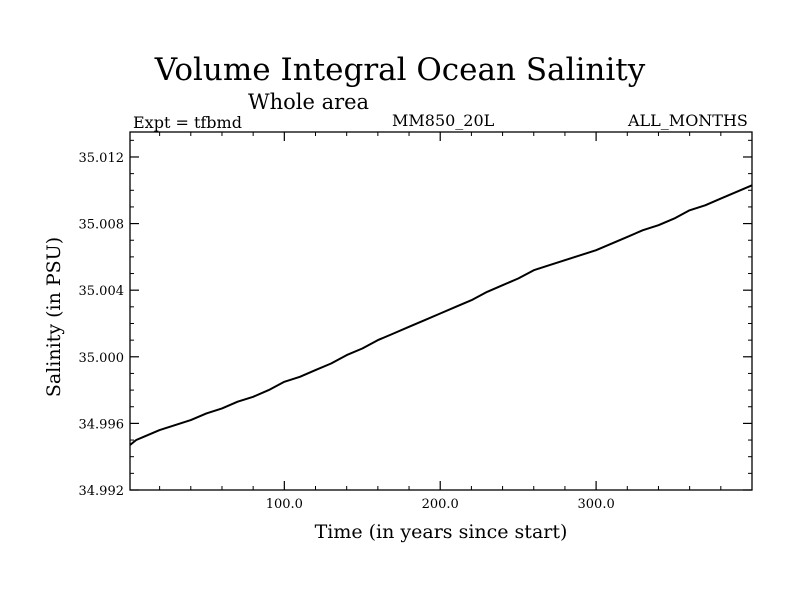 The height and width of the screenshot is (600, 800). What do you see at coordinates (440, 504) in the screenshot?
I see `x-tick-label: 200.0` at bounding box center [440, 504].